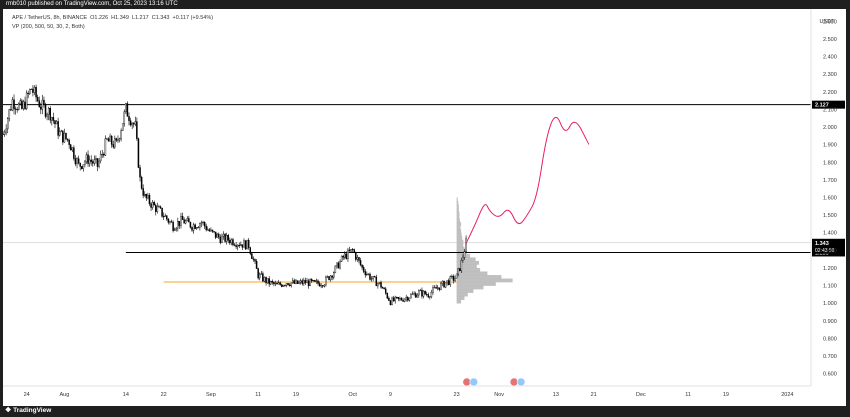  Describe the element at coordinates (830, 163) in the screenshot. I see `y-tick-label: 1.800` at that location.